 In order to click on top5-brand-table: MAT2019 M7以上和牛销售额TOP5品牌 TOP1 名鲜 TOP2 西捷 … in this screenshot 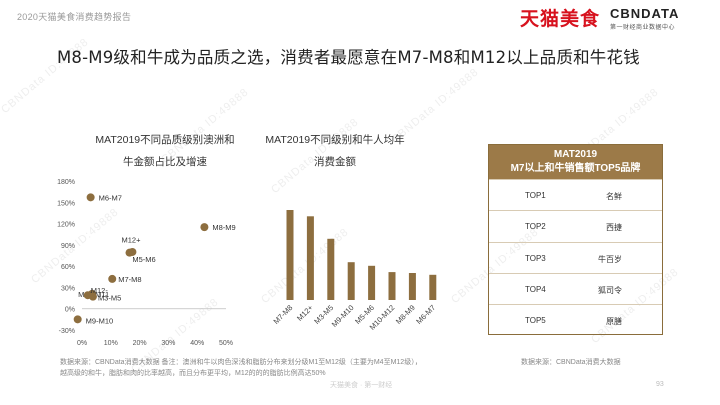, I will do `click(575, 239)`.